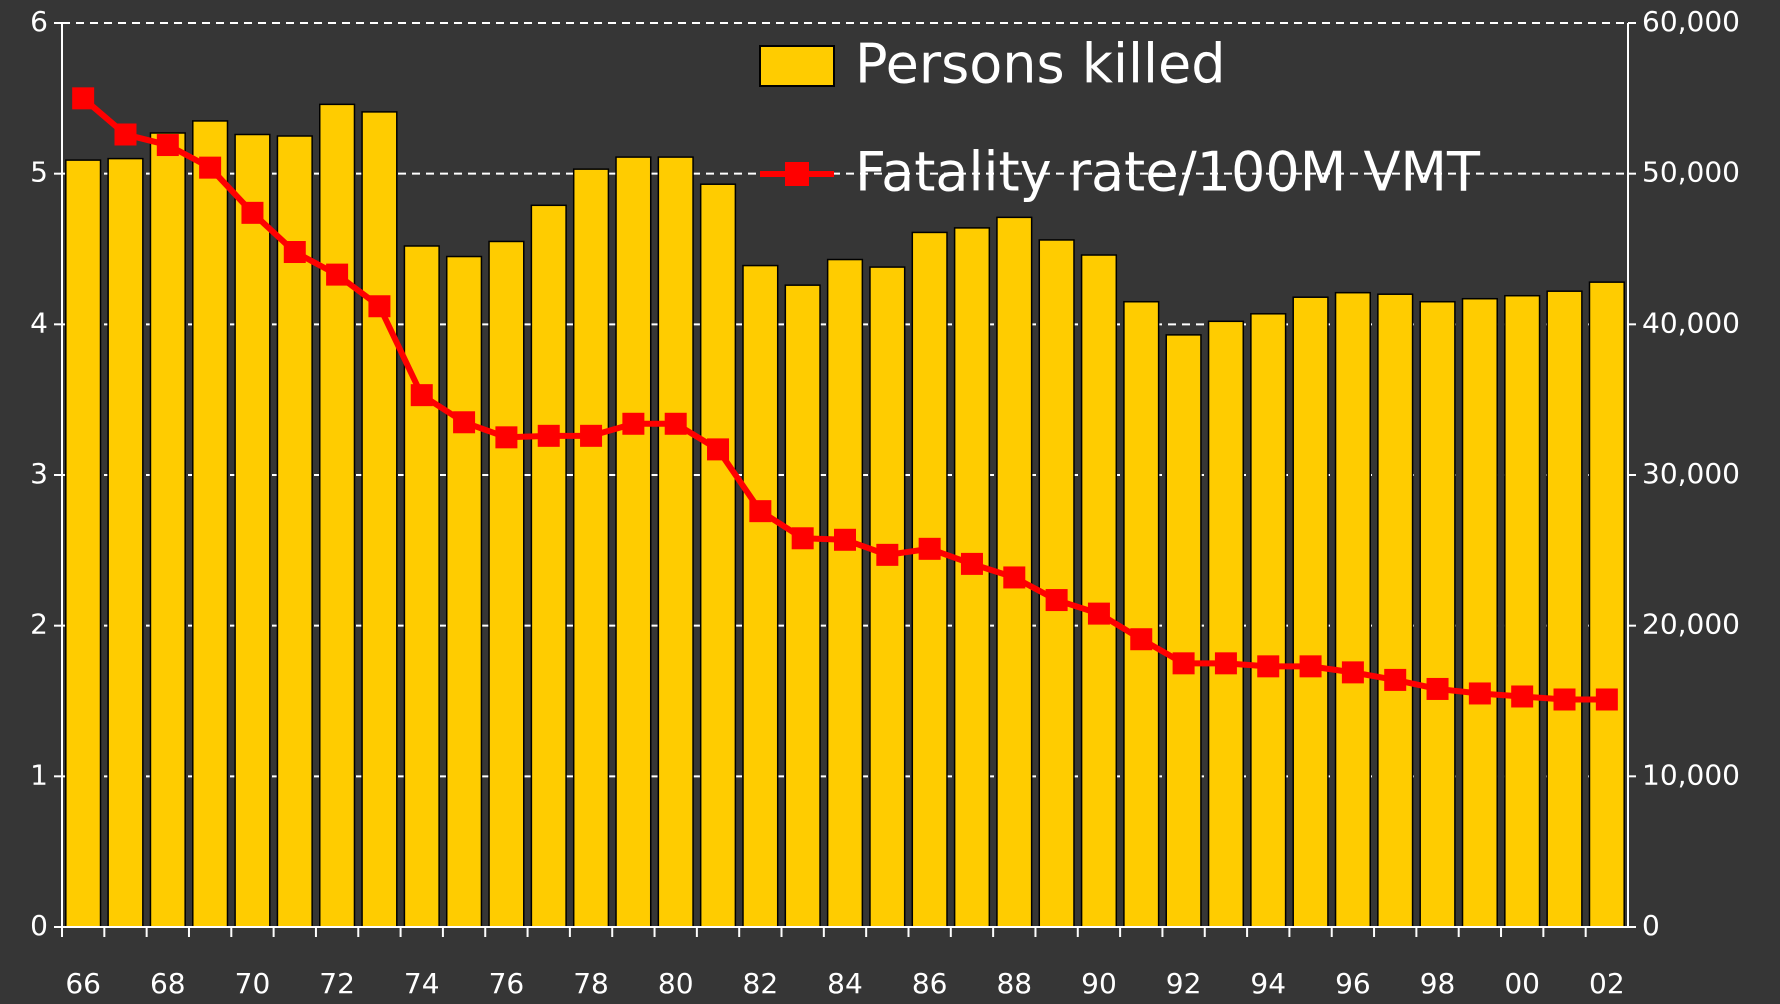 Image resolution: width=1780 pixels, height=1004 pixels. What do you see at coordinates (39, 322) in the screenshot?
I see `y-tick-label: 4` at bounding box center [39, 322].